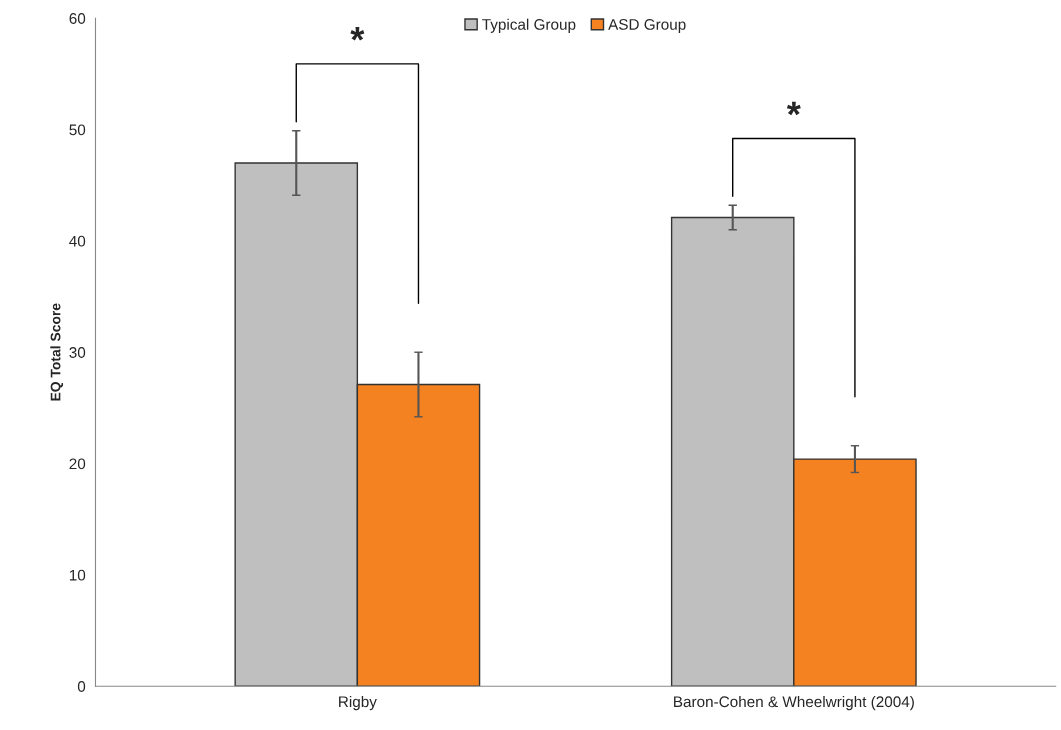 The image size is (1061, 730). I want to click on x-tick-label: Baron-Cohen & Wheelwright (2004), so click(794, 703).